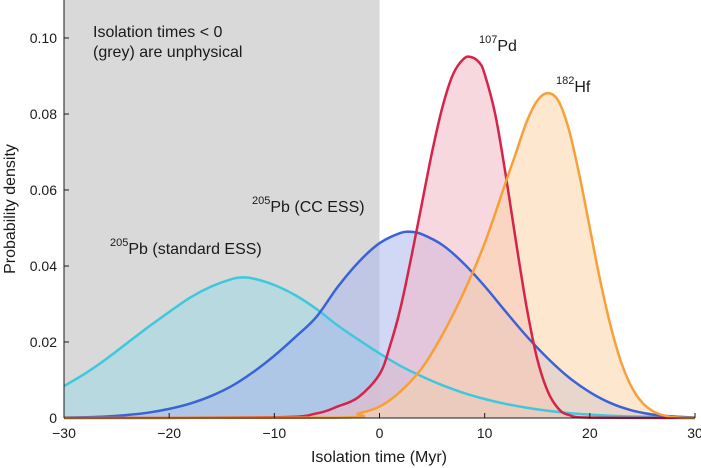 This screenshot has height=468, width=701. I want to click on series-label-pb-standard: 205Pb (standard ESS), so click(186, 247).